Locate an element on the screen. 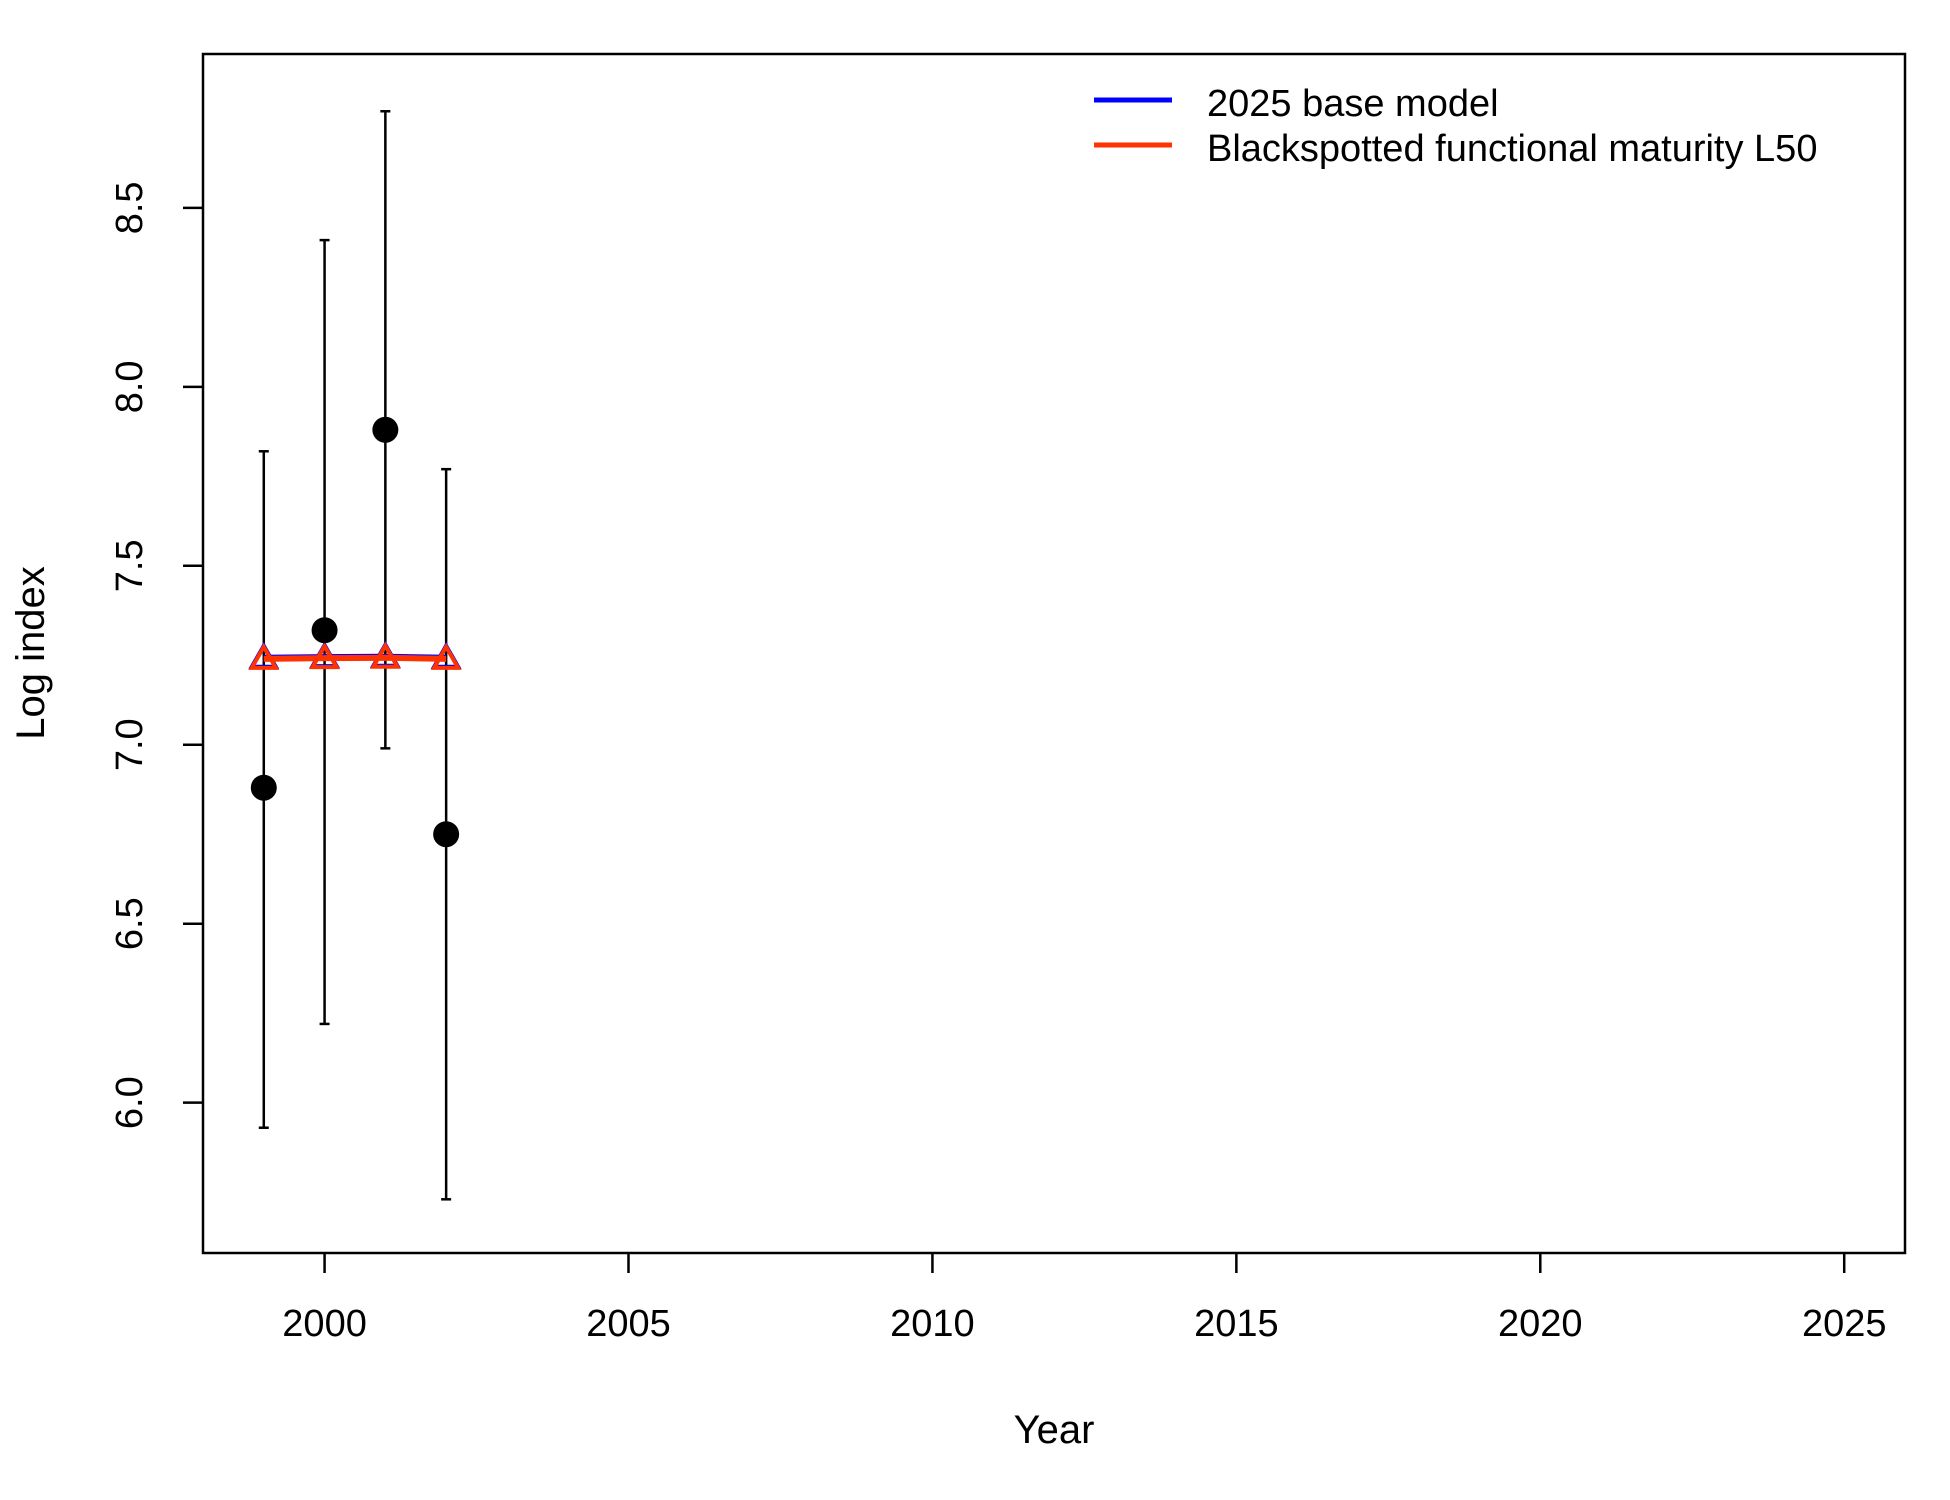  y-axis-title: Log index is located at coordinates (31, 652).